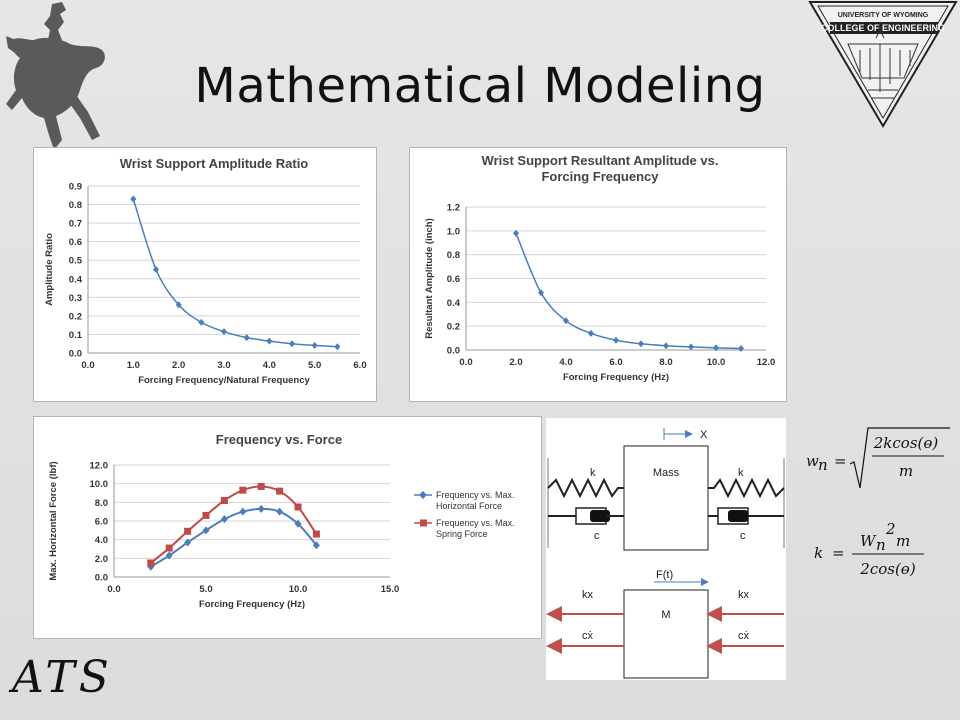 The image size is (960, 720). What do you see at coordinates (53, 520) in the screenshot?
I see `y-axis-title: Max. Horizontal Force (lbf)` at bounding box center [53, 520].